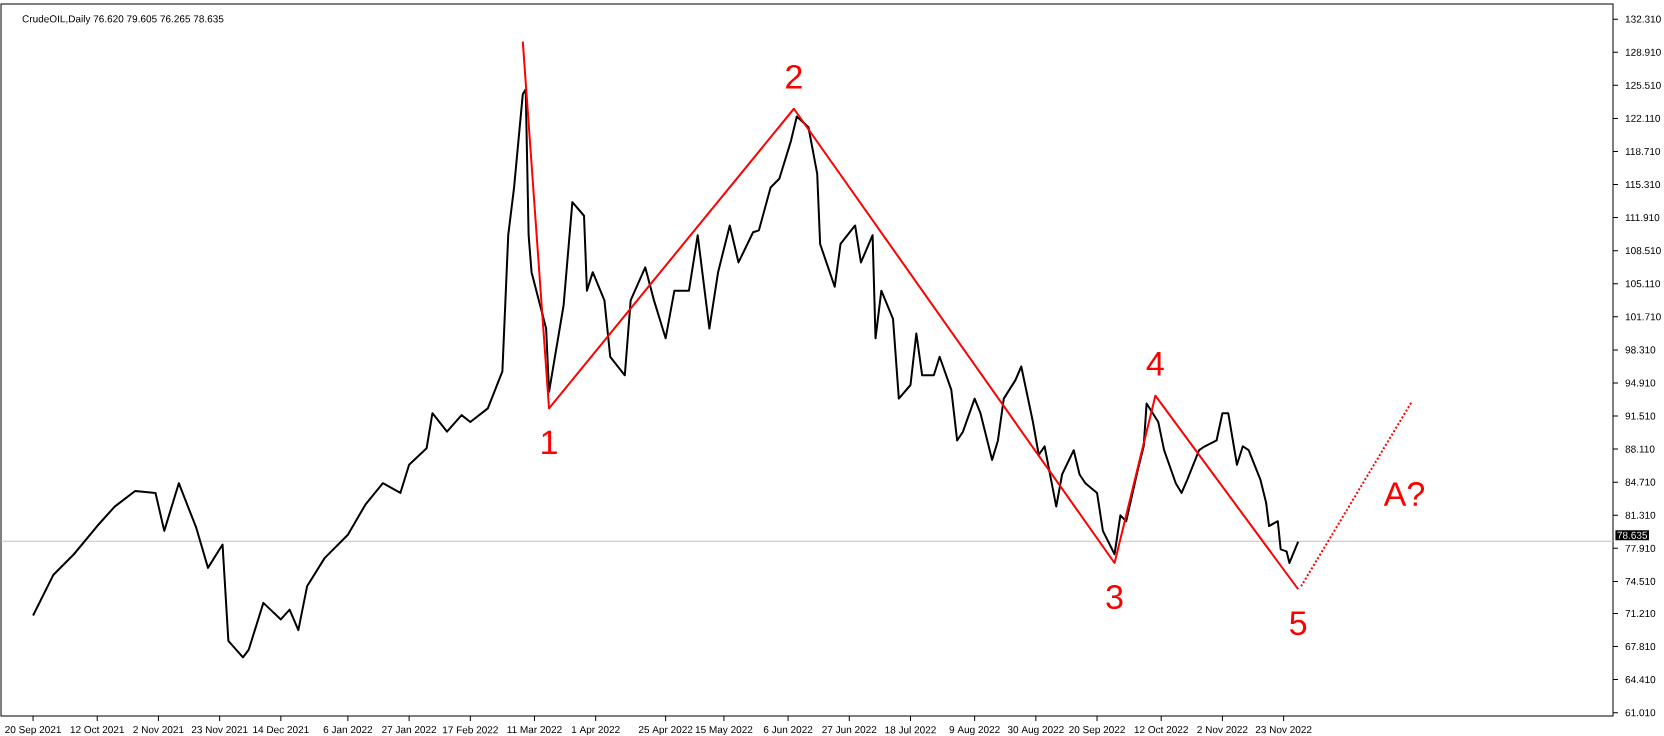 This screenshot has width=1664, height=736. What do you see at coordinates (1404, 494) in the screenshot?
I see `annotation: A?` at bounding box center [1404, 494].